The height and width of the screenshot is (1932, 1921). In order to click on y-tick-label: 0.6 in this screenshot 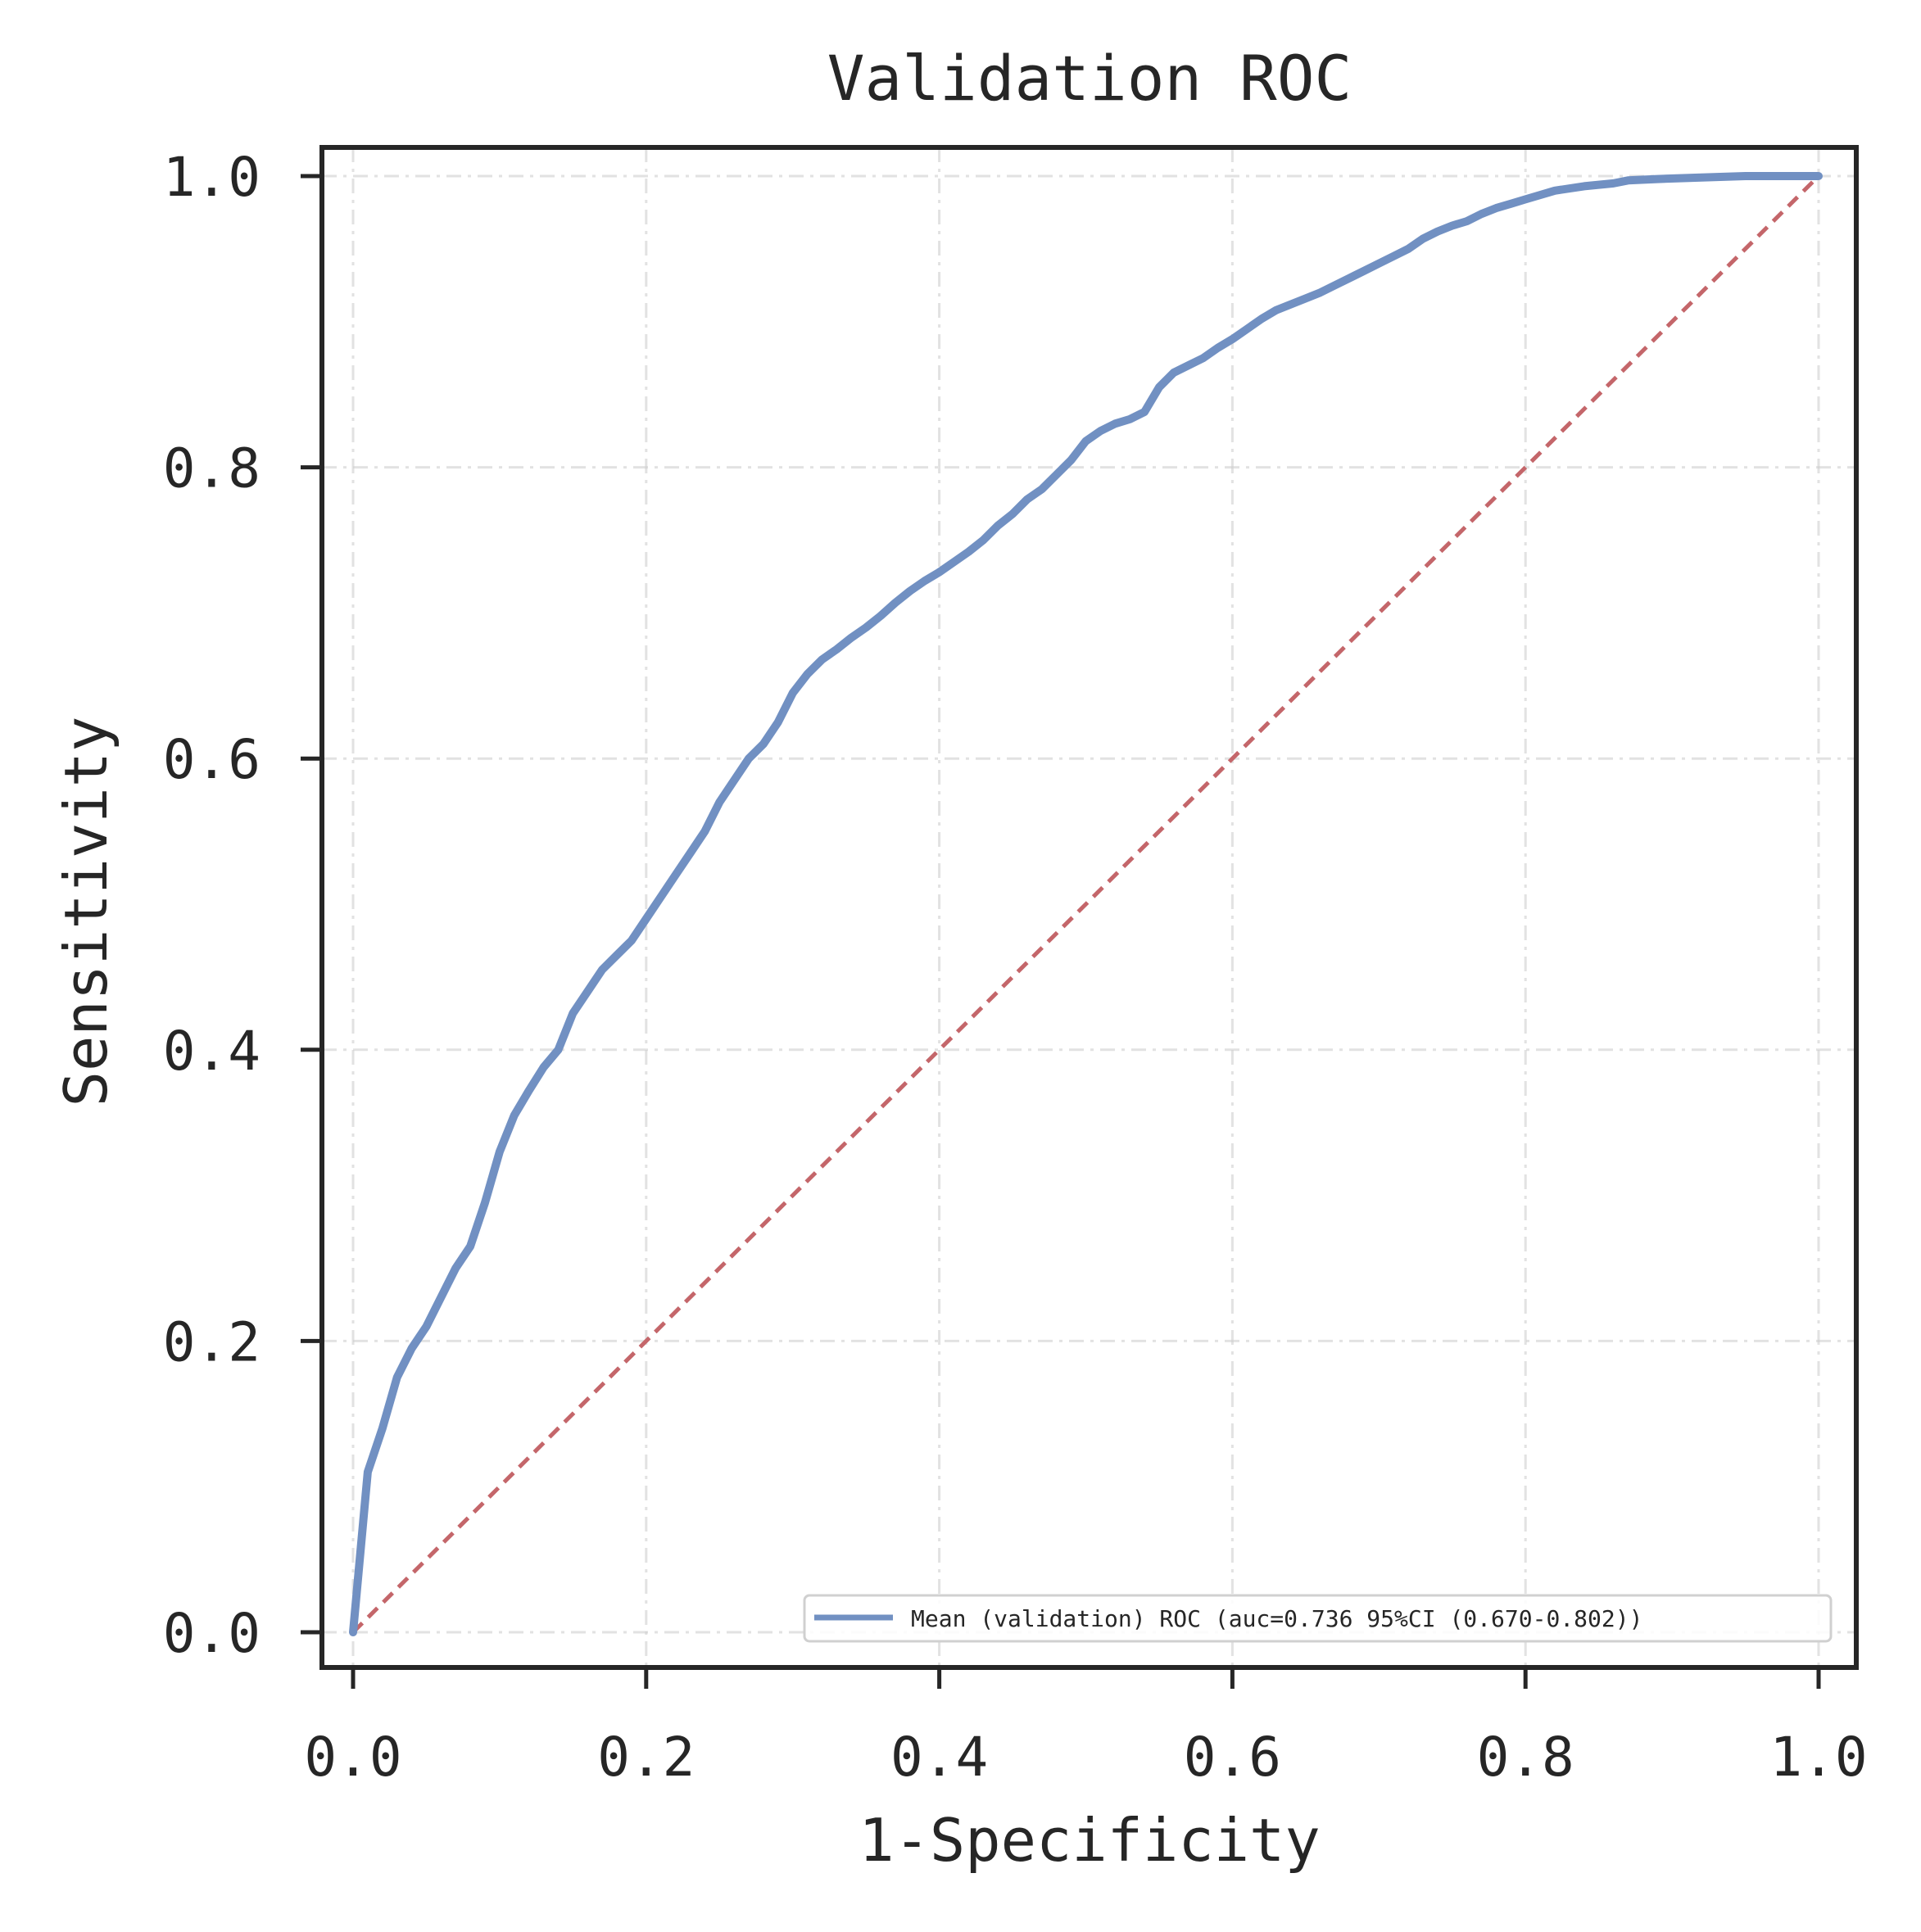, I will do `click(212, 759)`.